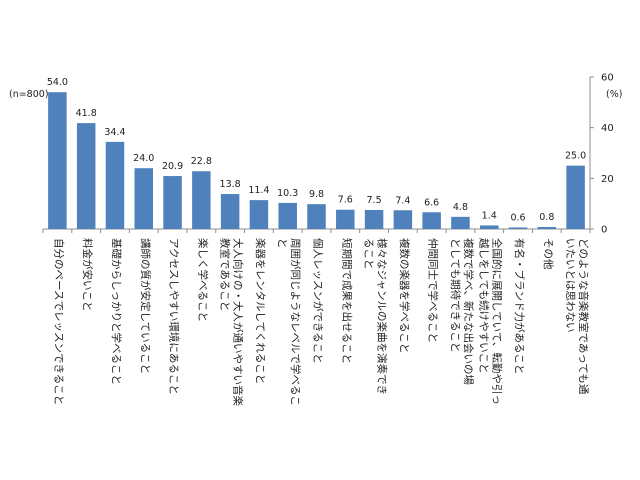 Image resolution: width=640 pixels, height=480 pixels. I want to click on bar-value-label: 4.8, so click(460, 207).